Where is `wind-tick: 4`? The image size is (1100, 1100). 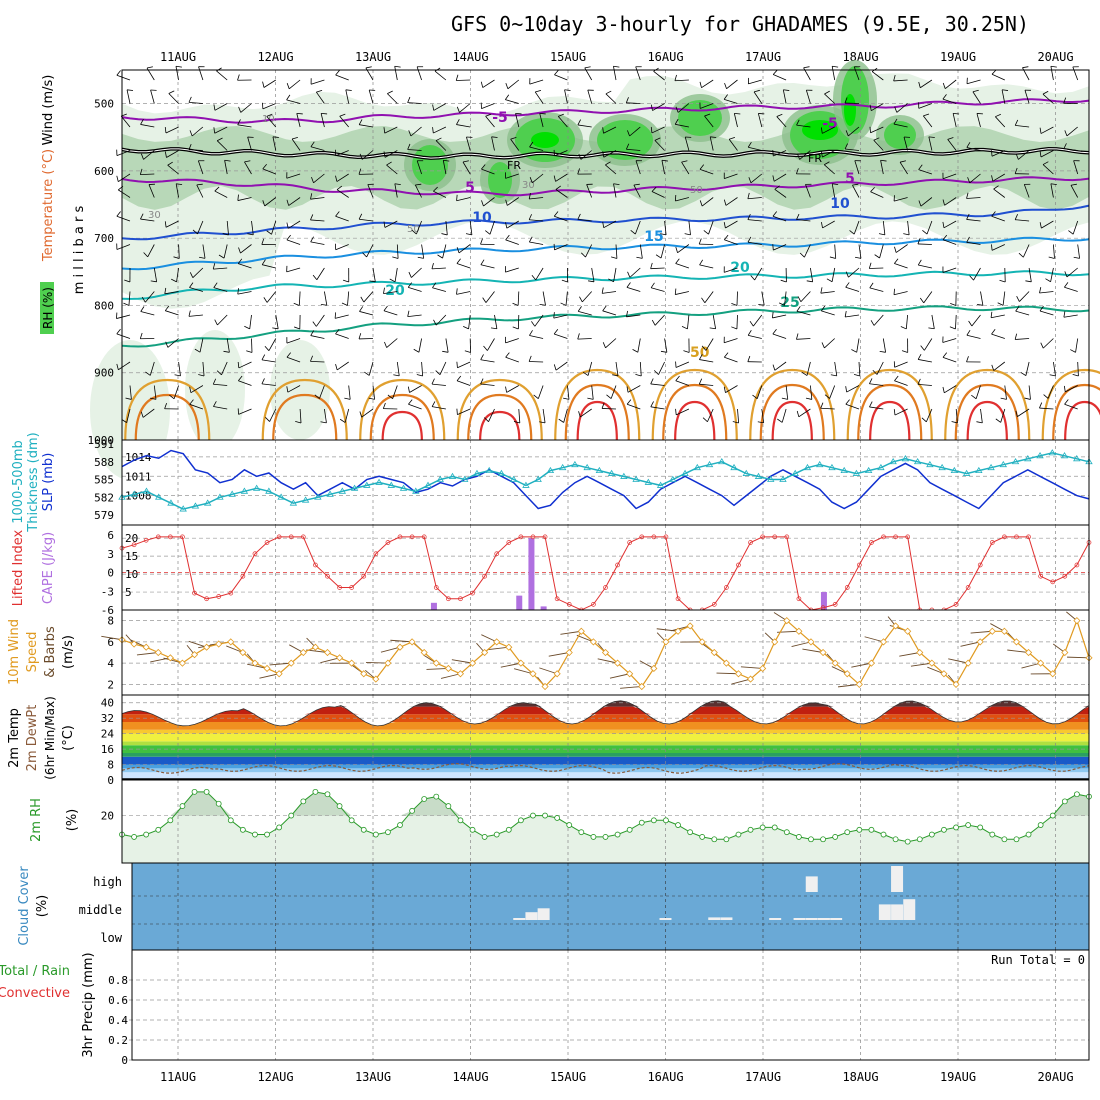
wind-tick: 4 is located at coordinates (110, 663).